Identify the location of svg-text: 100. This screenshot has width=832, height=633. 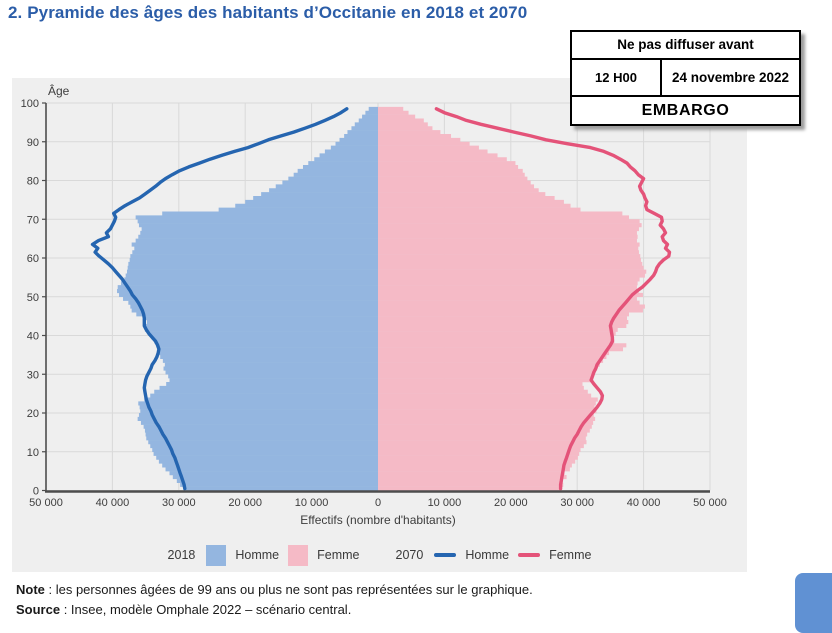
(30, 104).